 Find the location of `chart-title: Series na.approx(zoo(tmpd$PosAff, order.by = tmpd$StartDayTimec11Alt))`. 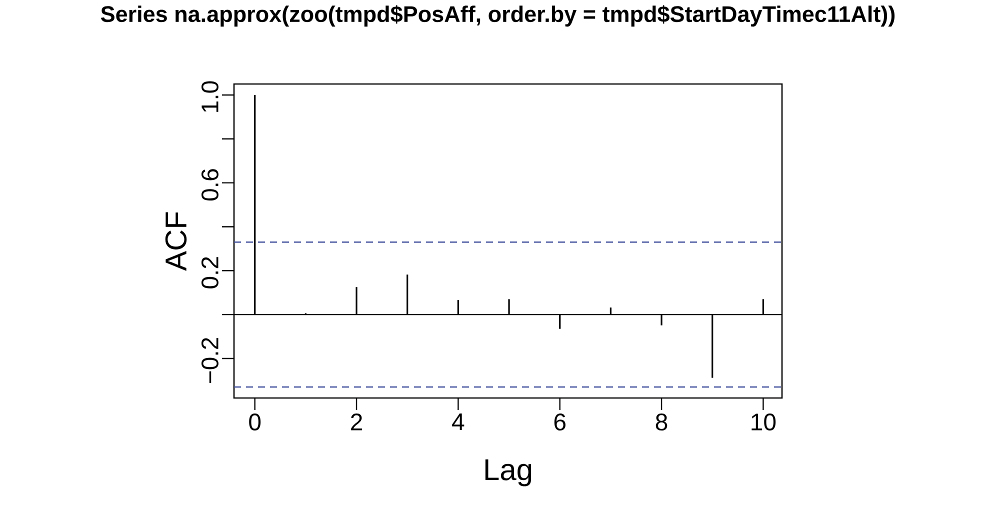

chart-title: Series na.approx(zoo(tmpd$PosAff, order.by = tmpd$StartDayTimec11Alt)) is located at coordinates (497, 16).